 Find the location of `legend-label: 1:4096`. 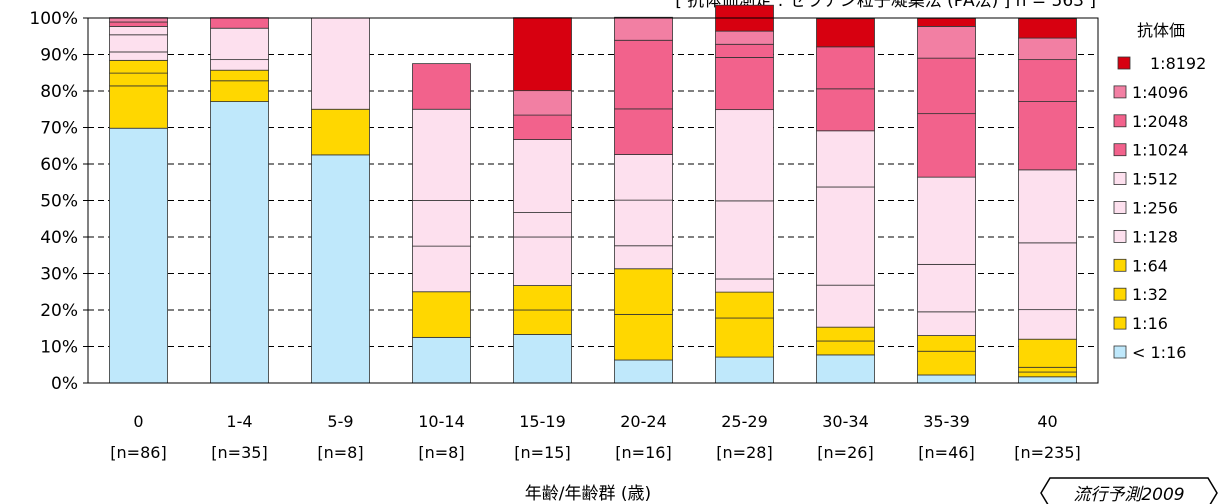

legend-label: 1:4096 is located at coordinates (1160, 92).